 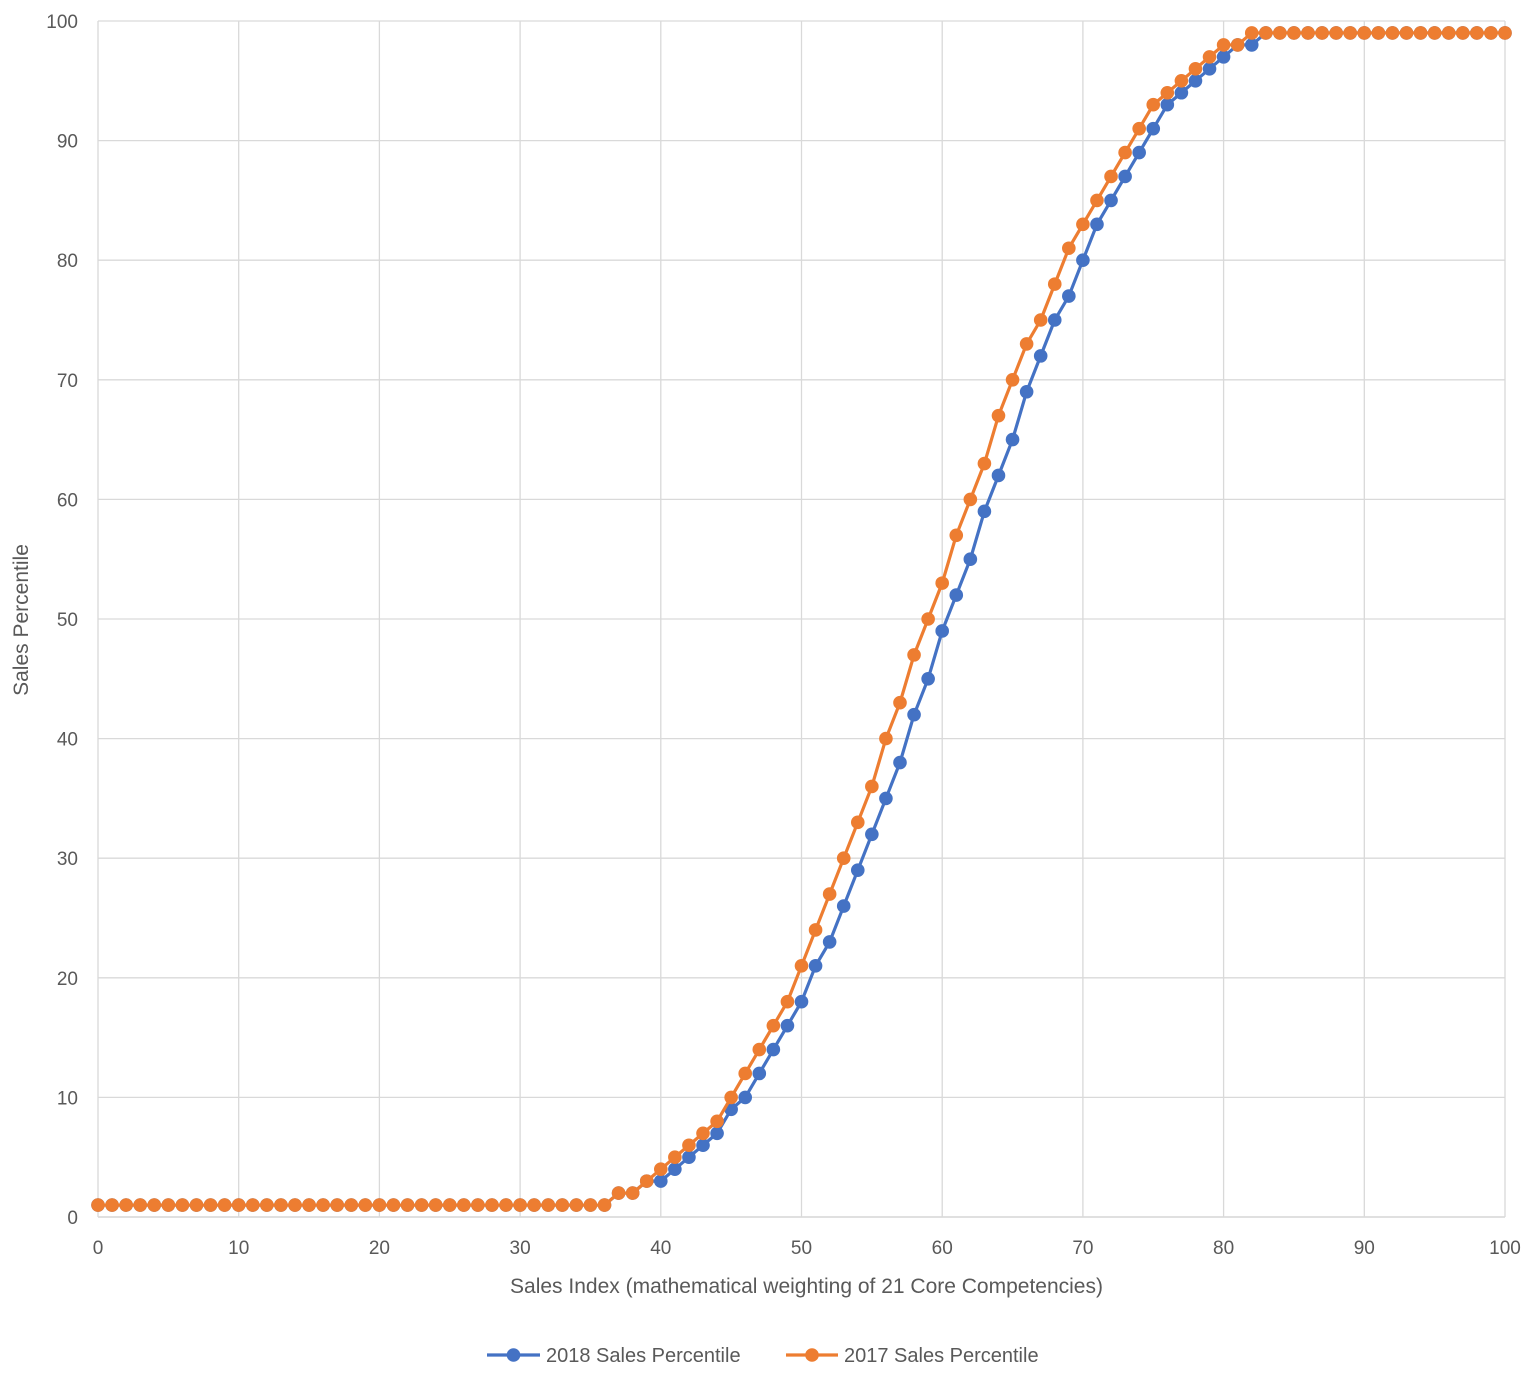 What do you see at coordinates (513, 1355) in the screenshot?
I see `legend-marker-2018` at bounding box center [513, 1355].